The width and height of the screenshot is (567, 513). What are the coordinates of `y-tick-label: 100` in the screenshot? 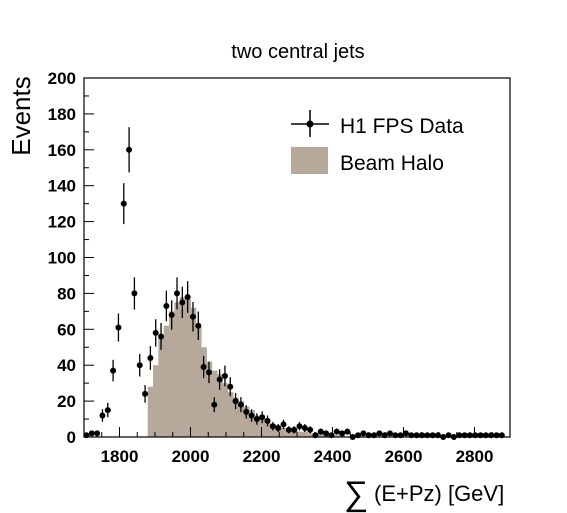 It's located at (62, 258).